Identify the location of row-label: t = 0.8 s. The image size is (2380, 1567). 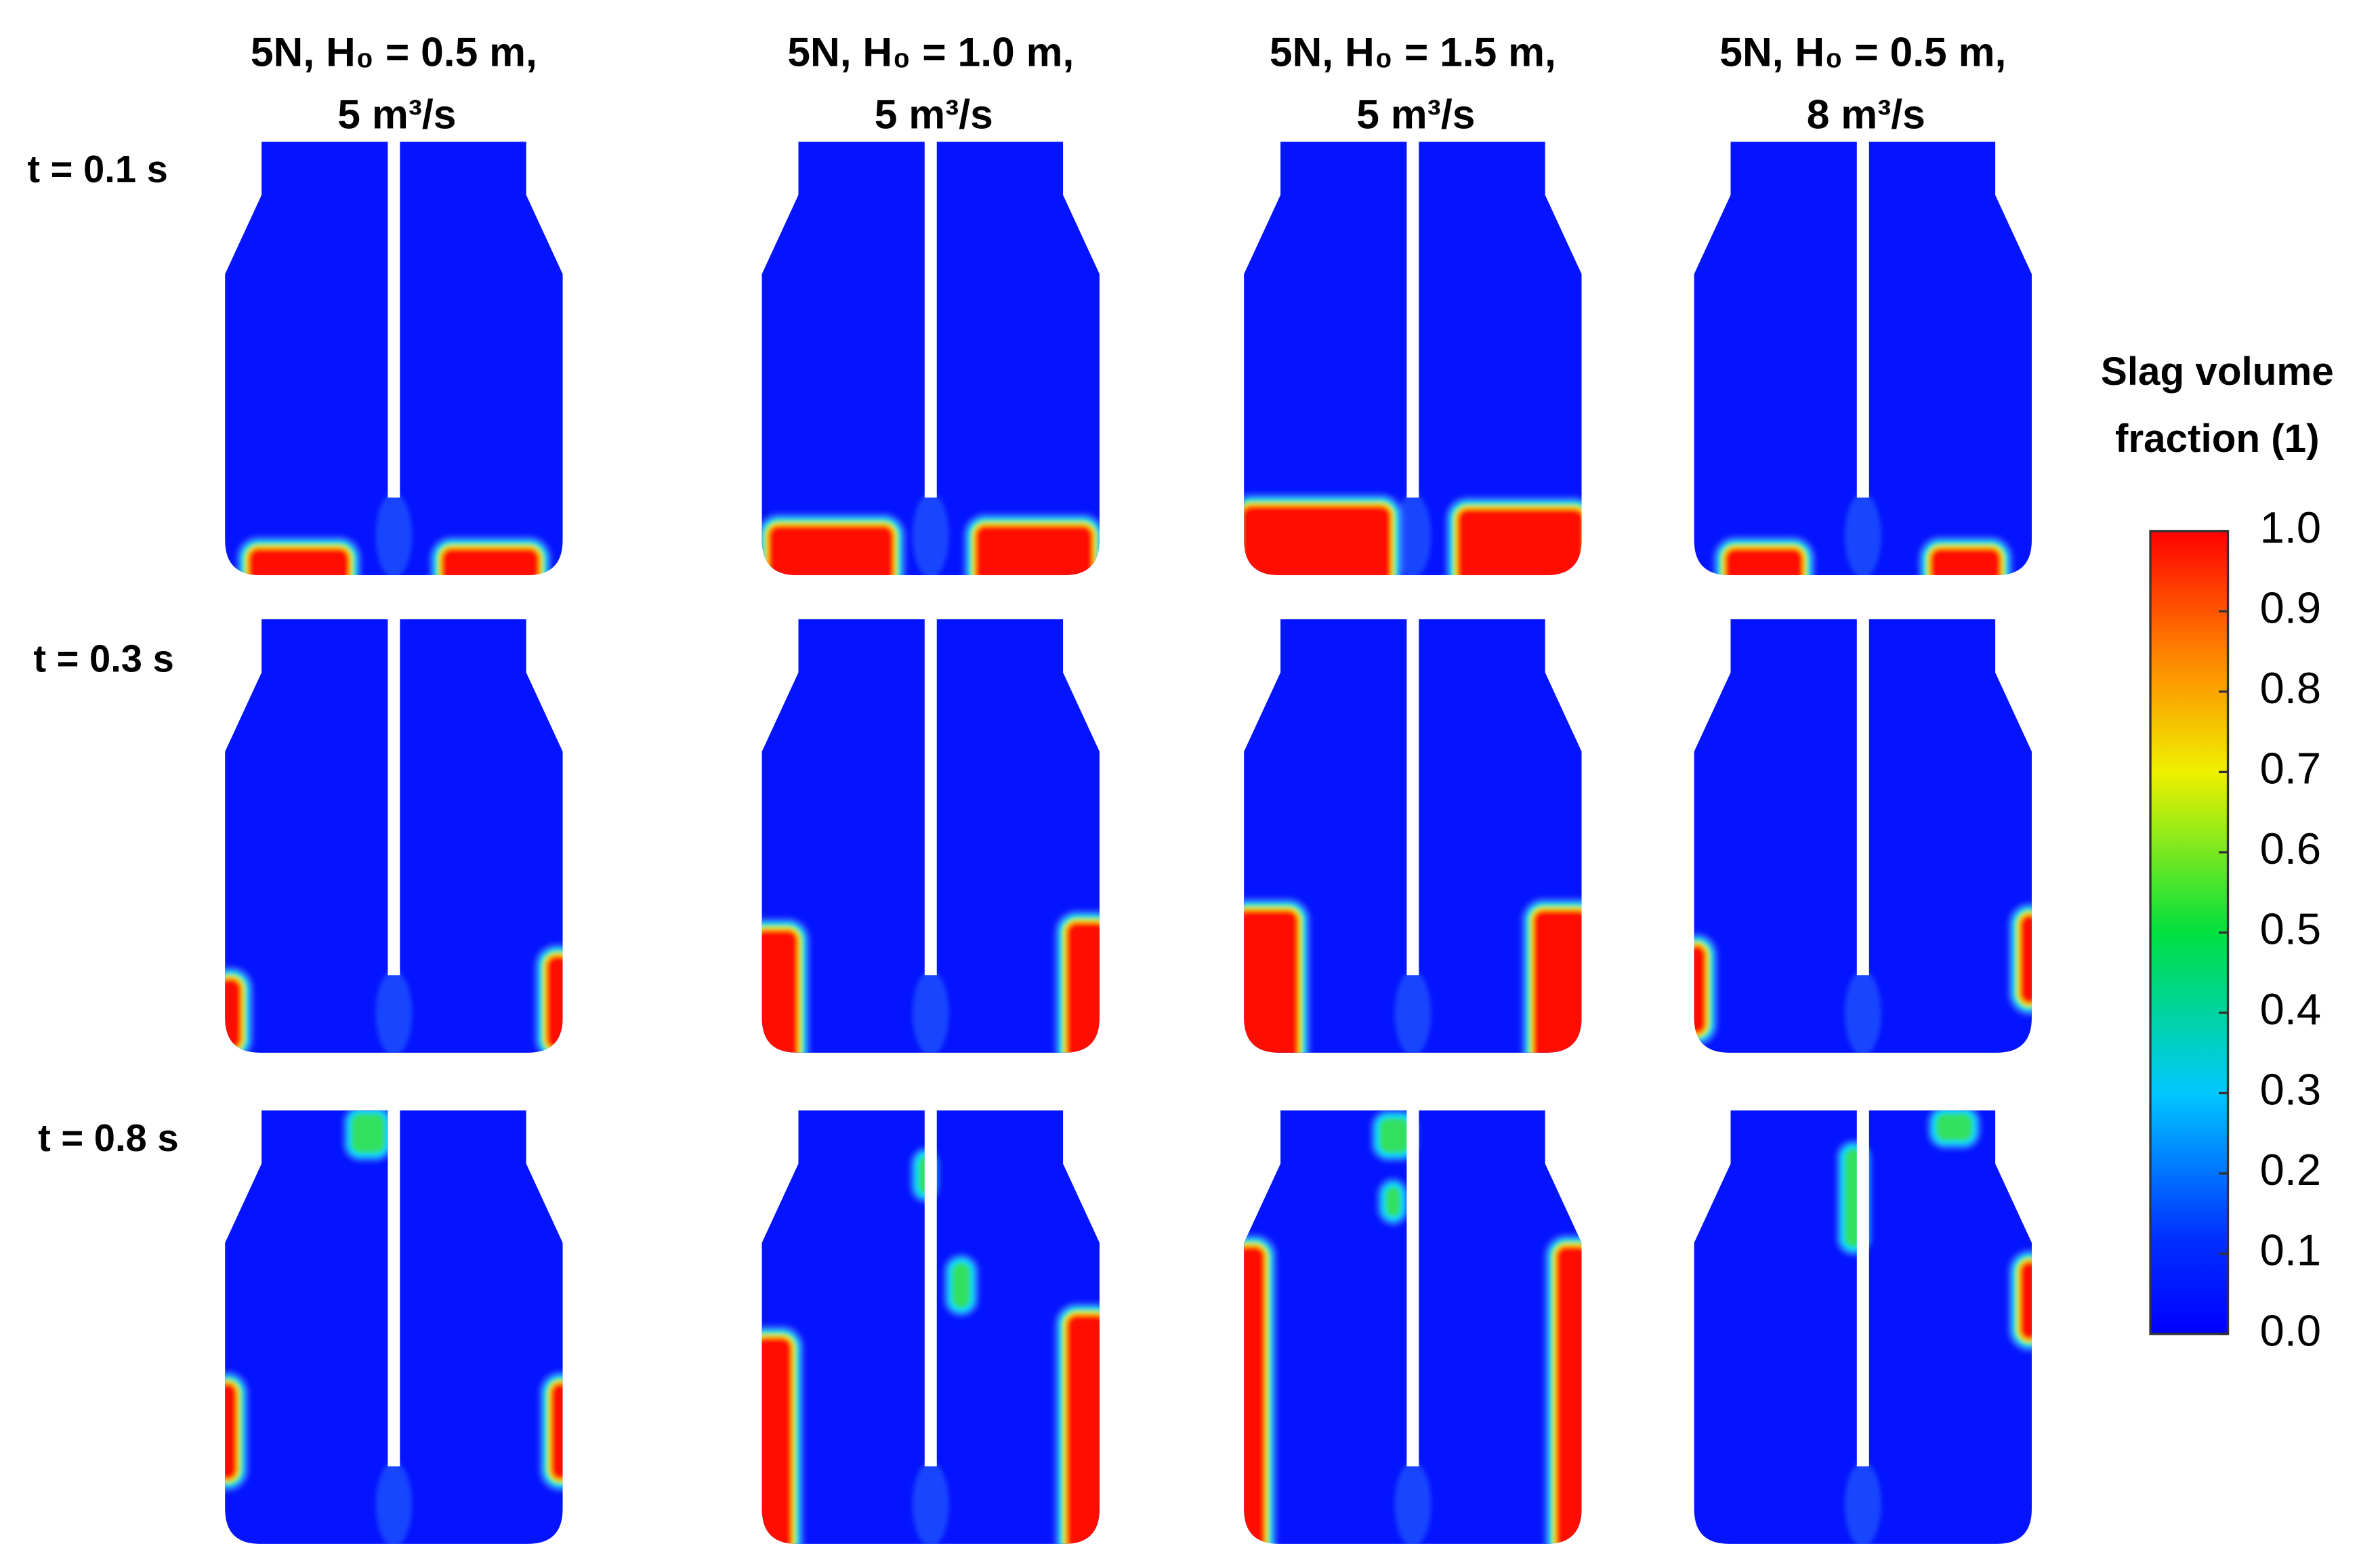
(108, 1137).